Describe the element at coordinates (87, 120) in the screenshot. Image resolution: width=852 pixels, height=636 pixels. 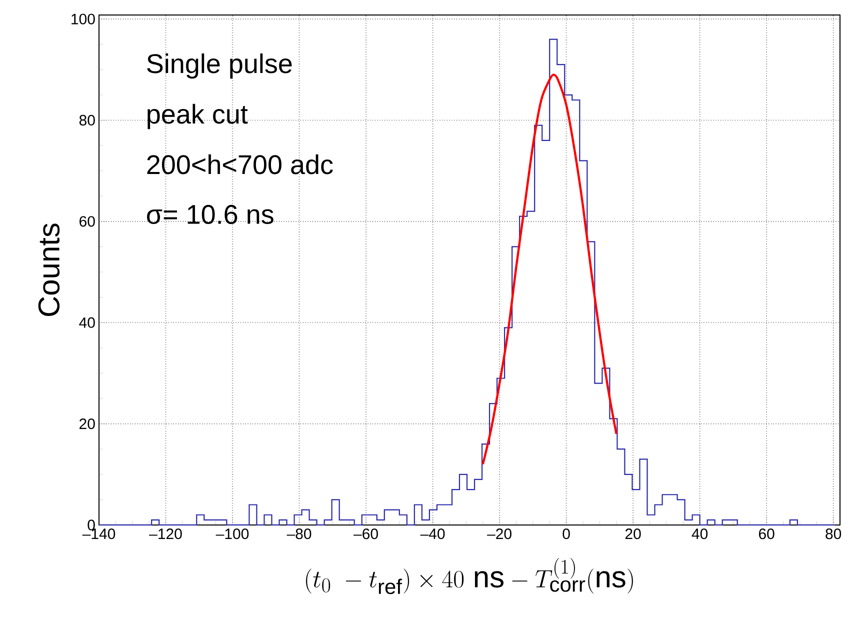
I see `y-tick-label: 80` at that location.